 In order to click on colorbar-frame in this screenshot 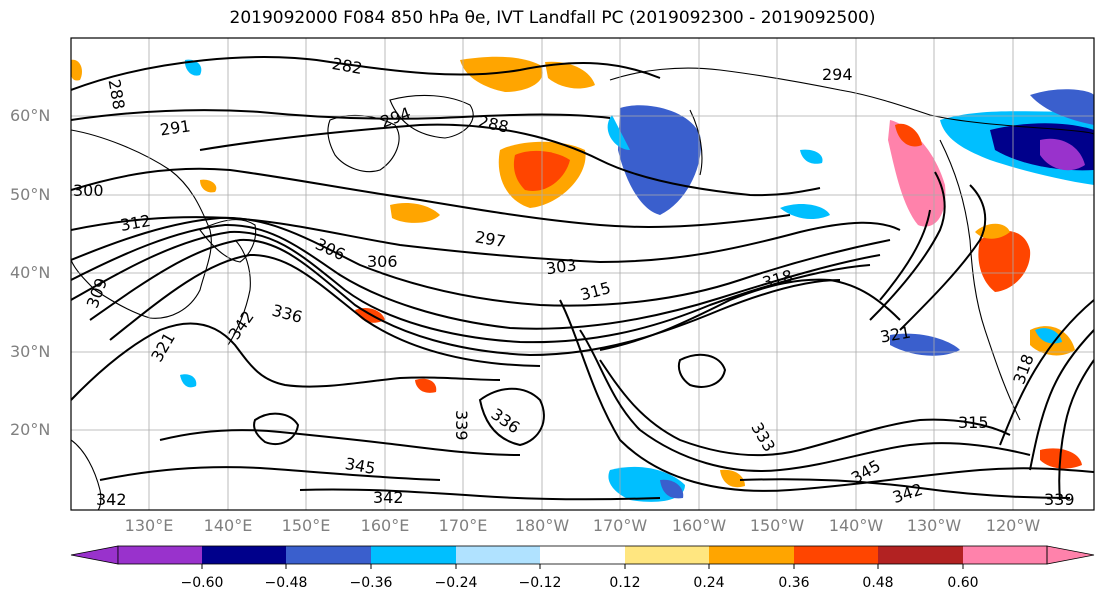, I will do `click(582, 555)`.